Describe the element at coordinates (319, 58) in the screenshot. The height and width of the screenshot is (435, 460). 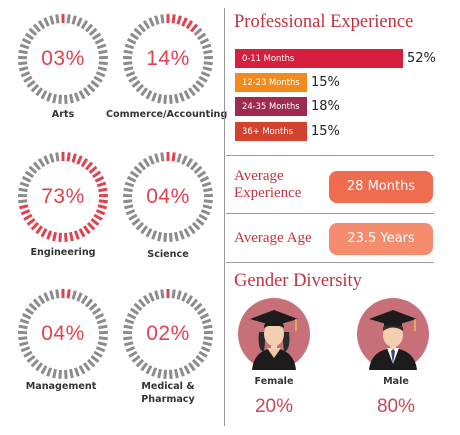
I see `experience-bar: 0-11 Months` at that location.